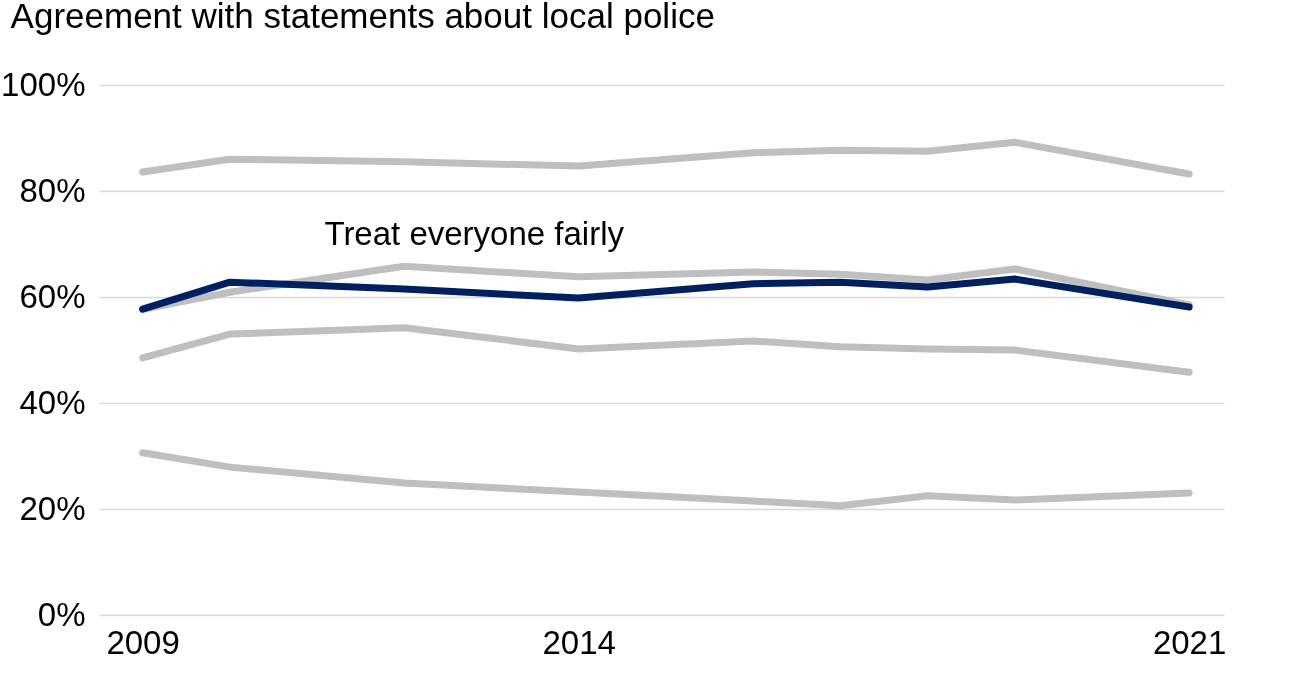  Describe the element at coordinates (43, 84) in the screenshot. I see `y-tick-label: 100%` at that location.